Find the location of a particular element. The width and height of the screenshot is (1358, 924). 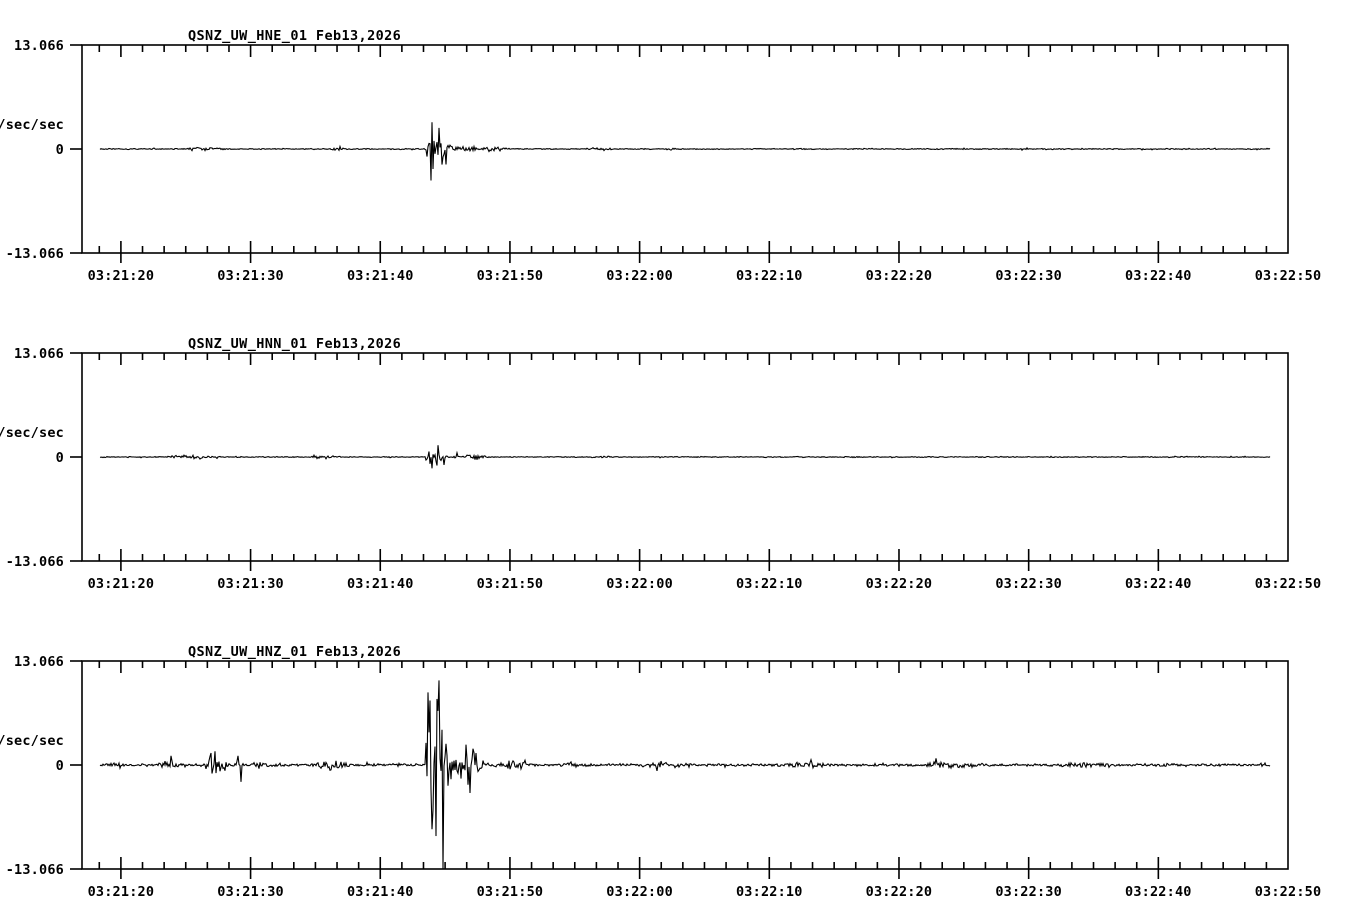

waveform-trace-hne is located at coordinates (685, 151).